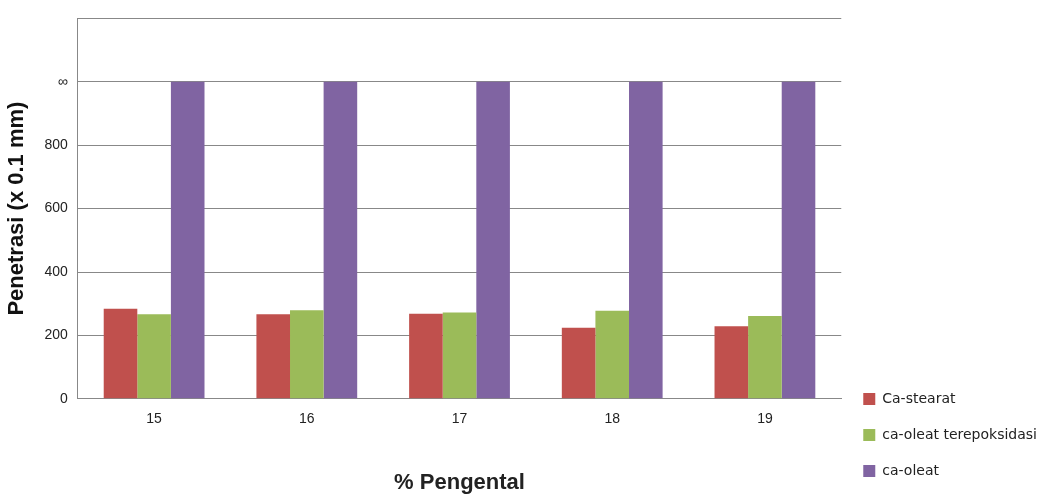 The width and height of the screenshot is (1057, 500). What do you see at coordinates (959, 433) in the screenshot?
I see `legend-label: ca-oleat terepoksidasi` at bounding box center [959, 433].